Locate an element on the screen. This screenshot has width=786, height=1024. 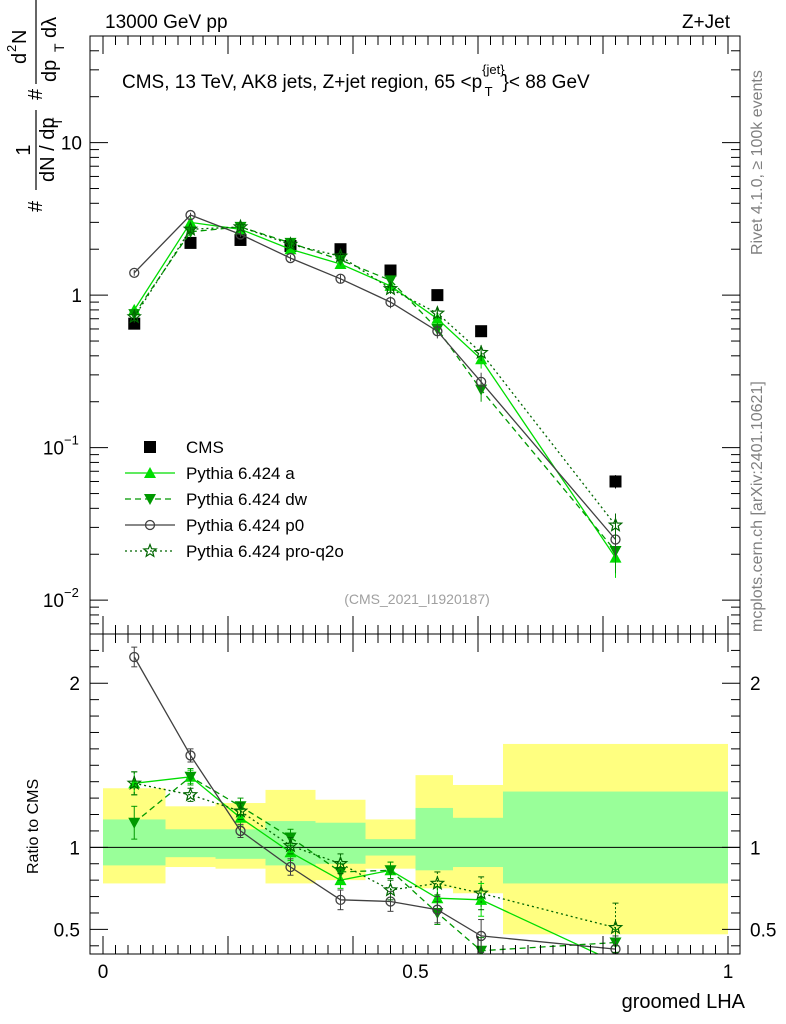
ylabel-denominator: dN / dp is located at coordinates (48, 150).